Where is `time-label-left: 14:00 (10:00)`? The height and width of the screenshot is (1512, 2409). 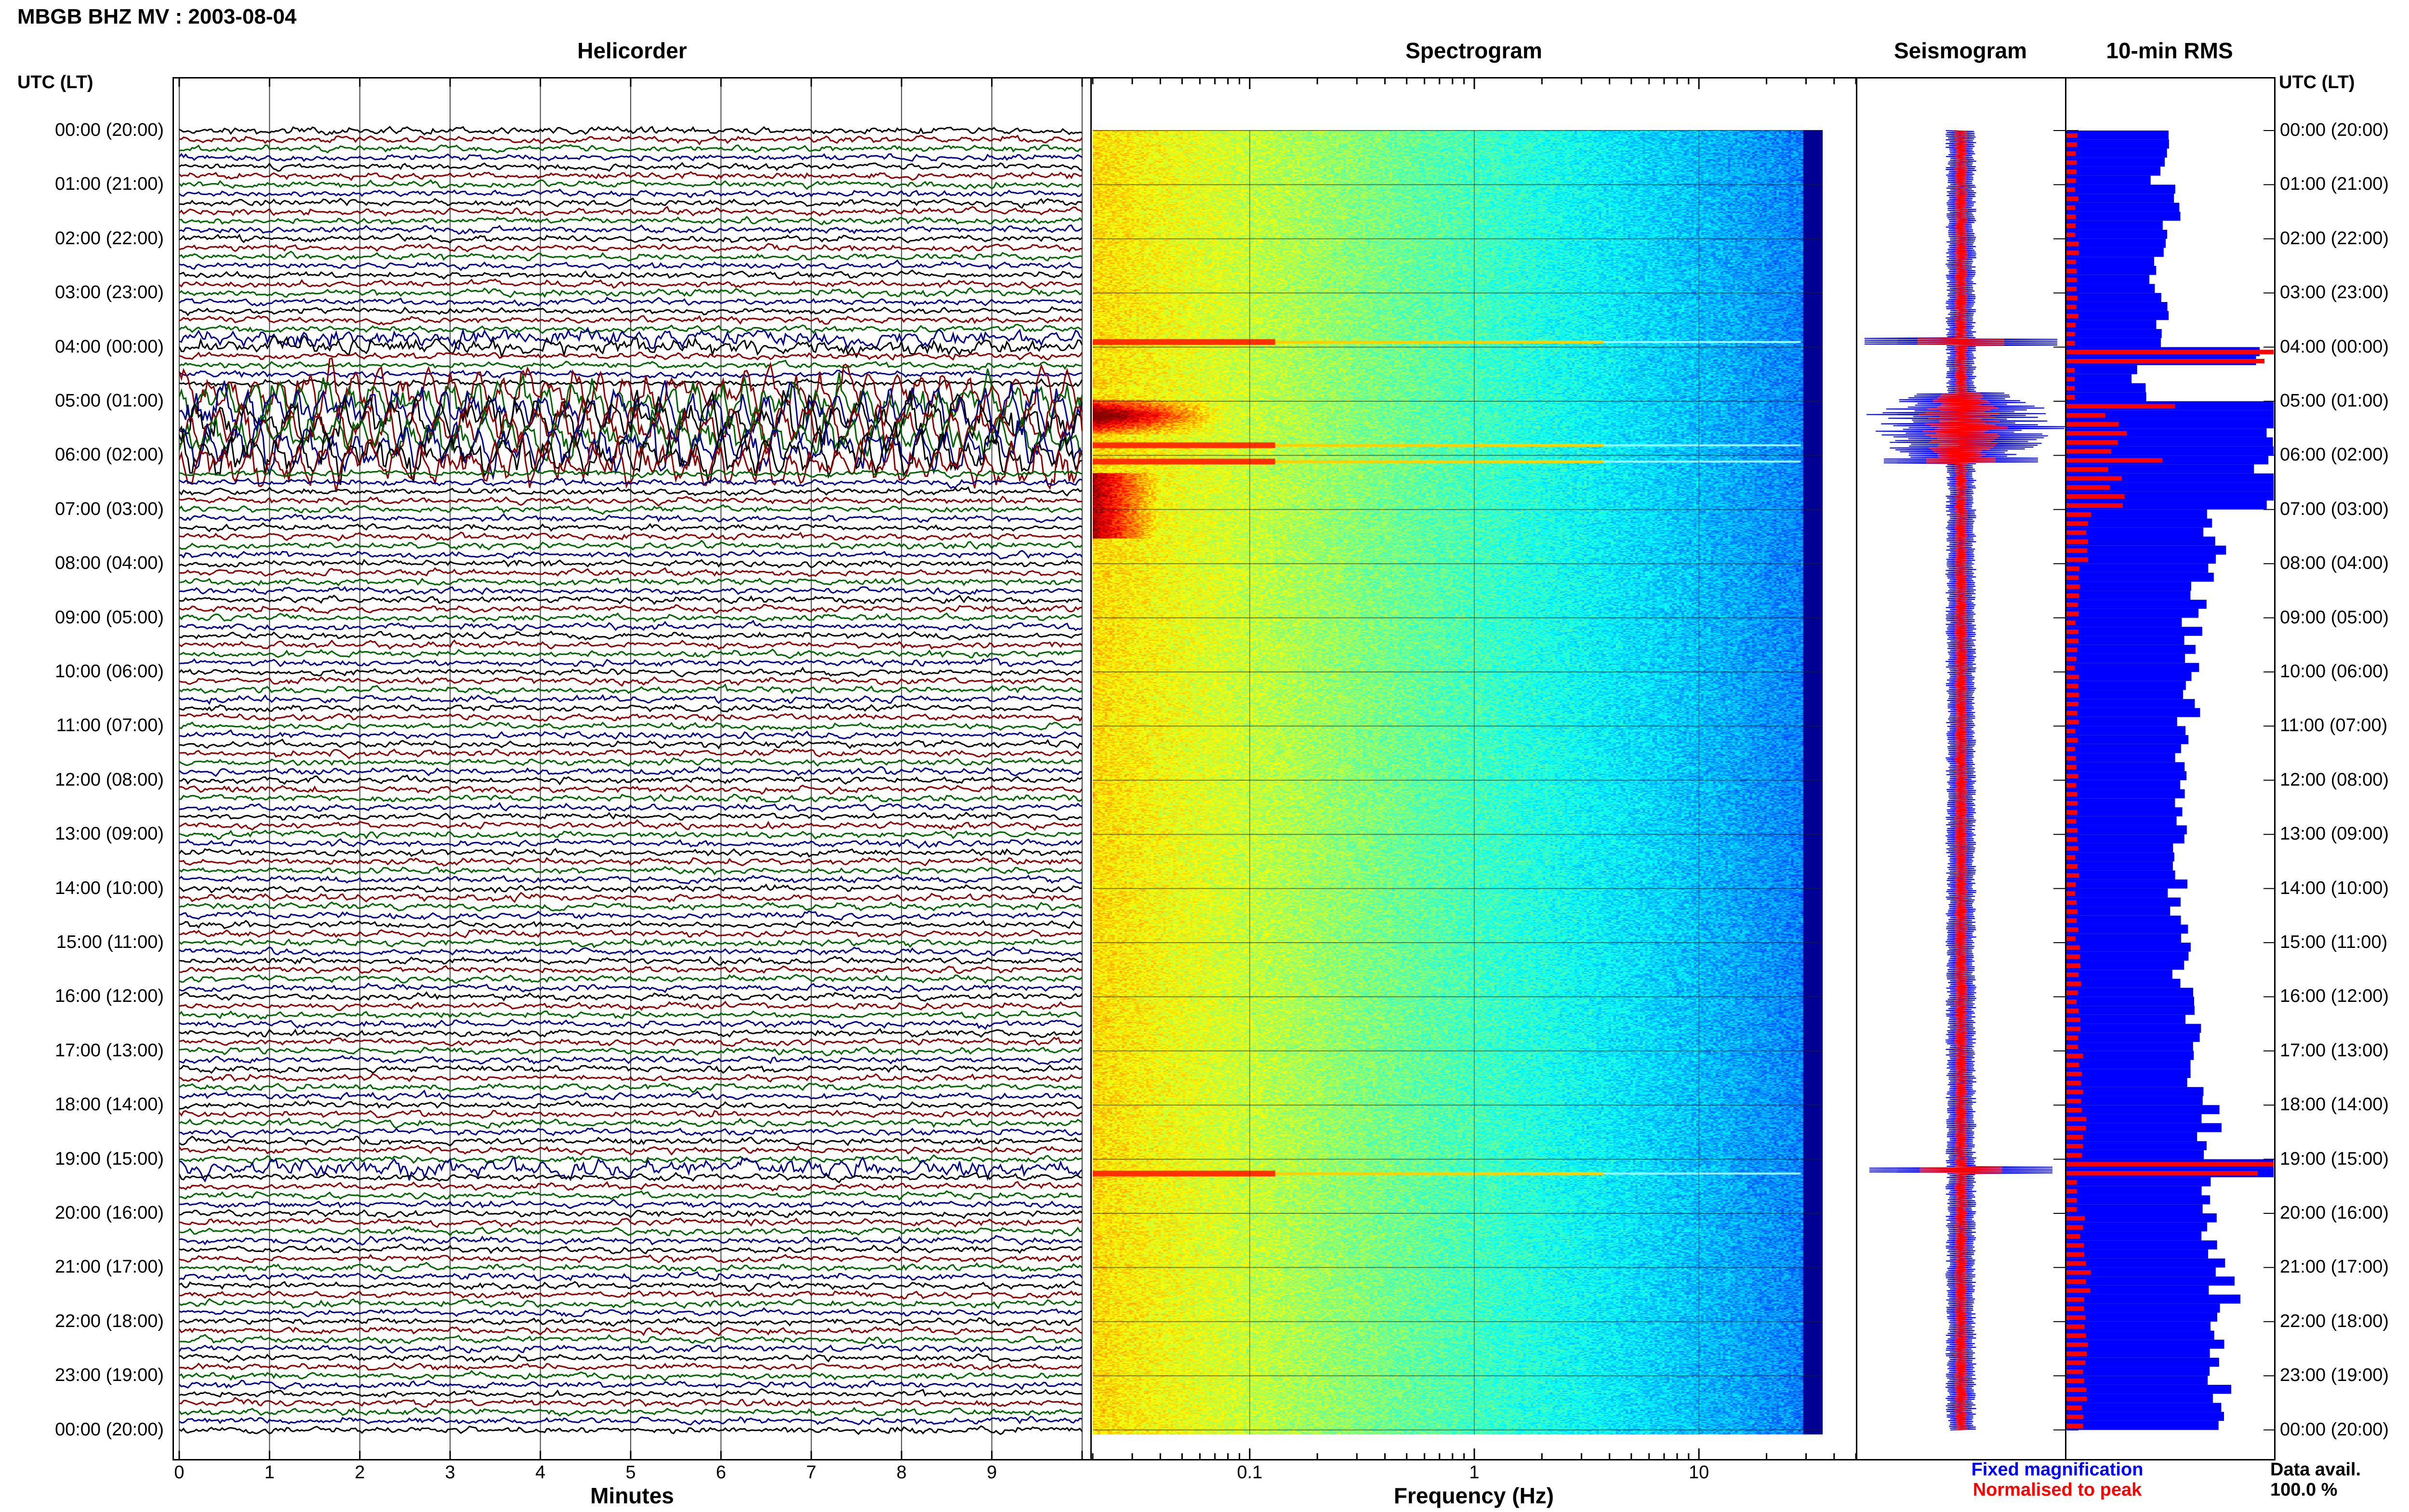
time-label-left: 14:00 (10:00) is located at coordinates (109, 888).